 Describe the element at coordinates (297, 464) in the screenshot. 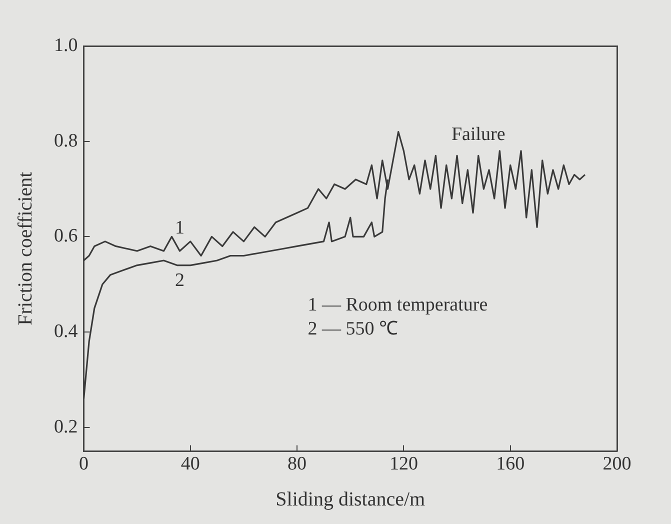

I see `x-tick-label: 80` at that location.